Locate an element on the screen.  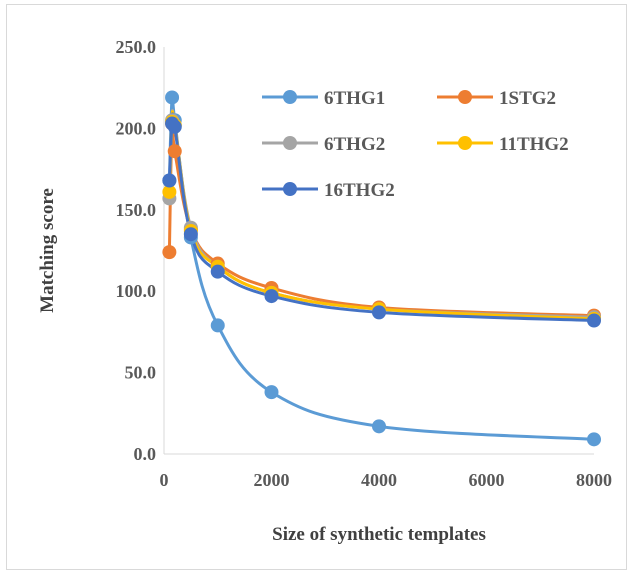
legend-label: 6THG1 is located at coordinates (354, 98).